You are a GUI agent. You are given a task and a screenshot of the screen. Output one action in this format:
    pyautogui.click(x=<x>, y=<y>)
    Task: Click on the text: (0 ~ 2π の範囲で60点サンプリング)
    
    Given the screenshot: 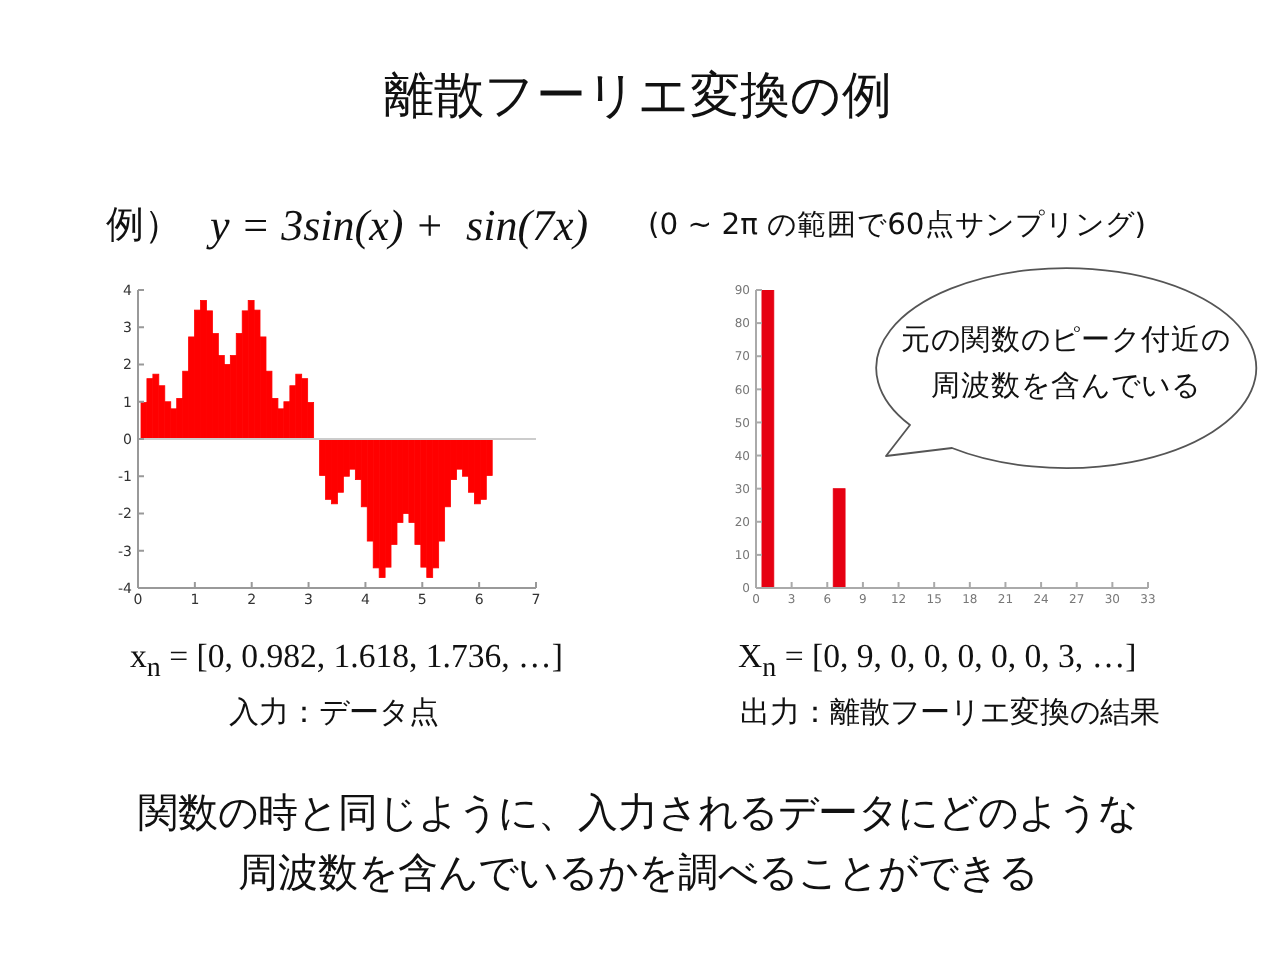 What is the action you would take?
    pyautogui.click(x=897, y=226)
    